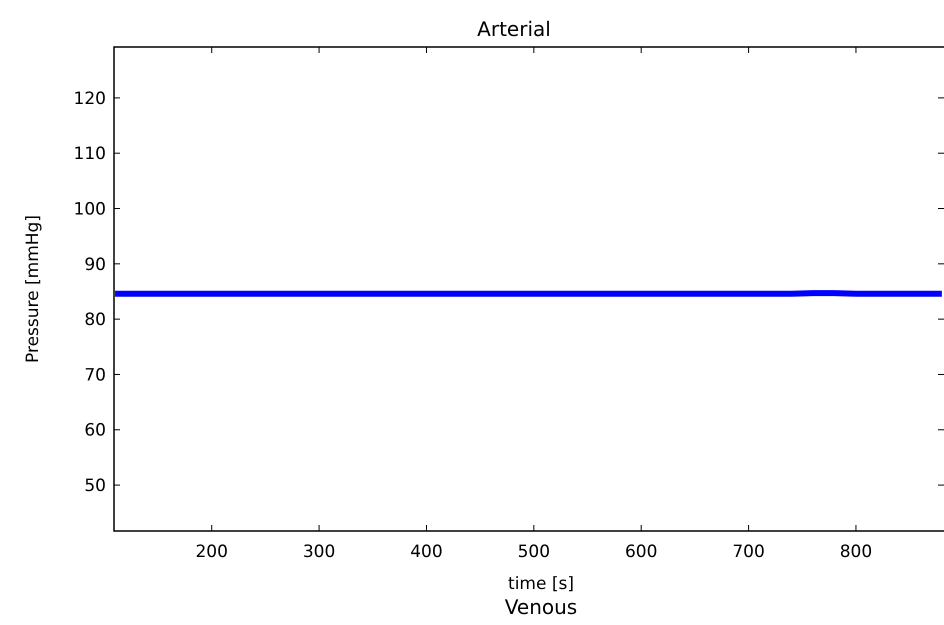 This screenshot has height=625, width=944. Describe the element at coordinates (95, 375) in the screenshot. I see `y-tick-label: 70` at that location.